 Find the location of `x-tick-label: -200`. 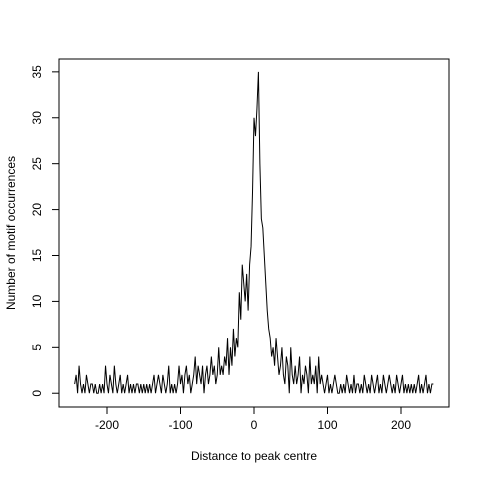

x-tick-label: -200 is located at coordinates (107, 425).